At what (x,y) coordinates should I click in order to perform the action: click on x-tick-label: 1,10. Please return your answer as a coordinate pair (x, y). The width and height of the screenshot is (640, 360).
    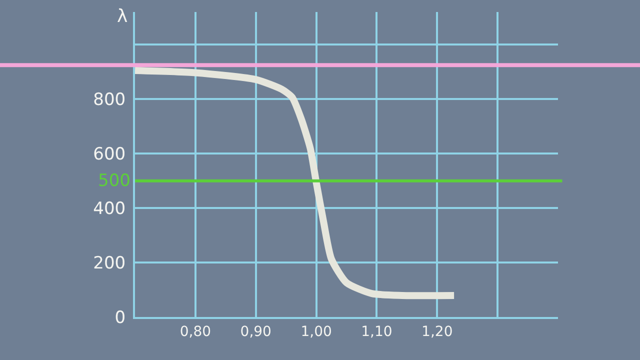
    Looking at the image, I should click on (376, 332).